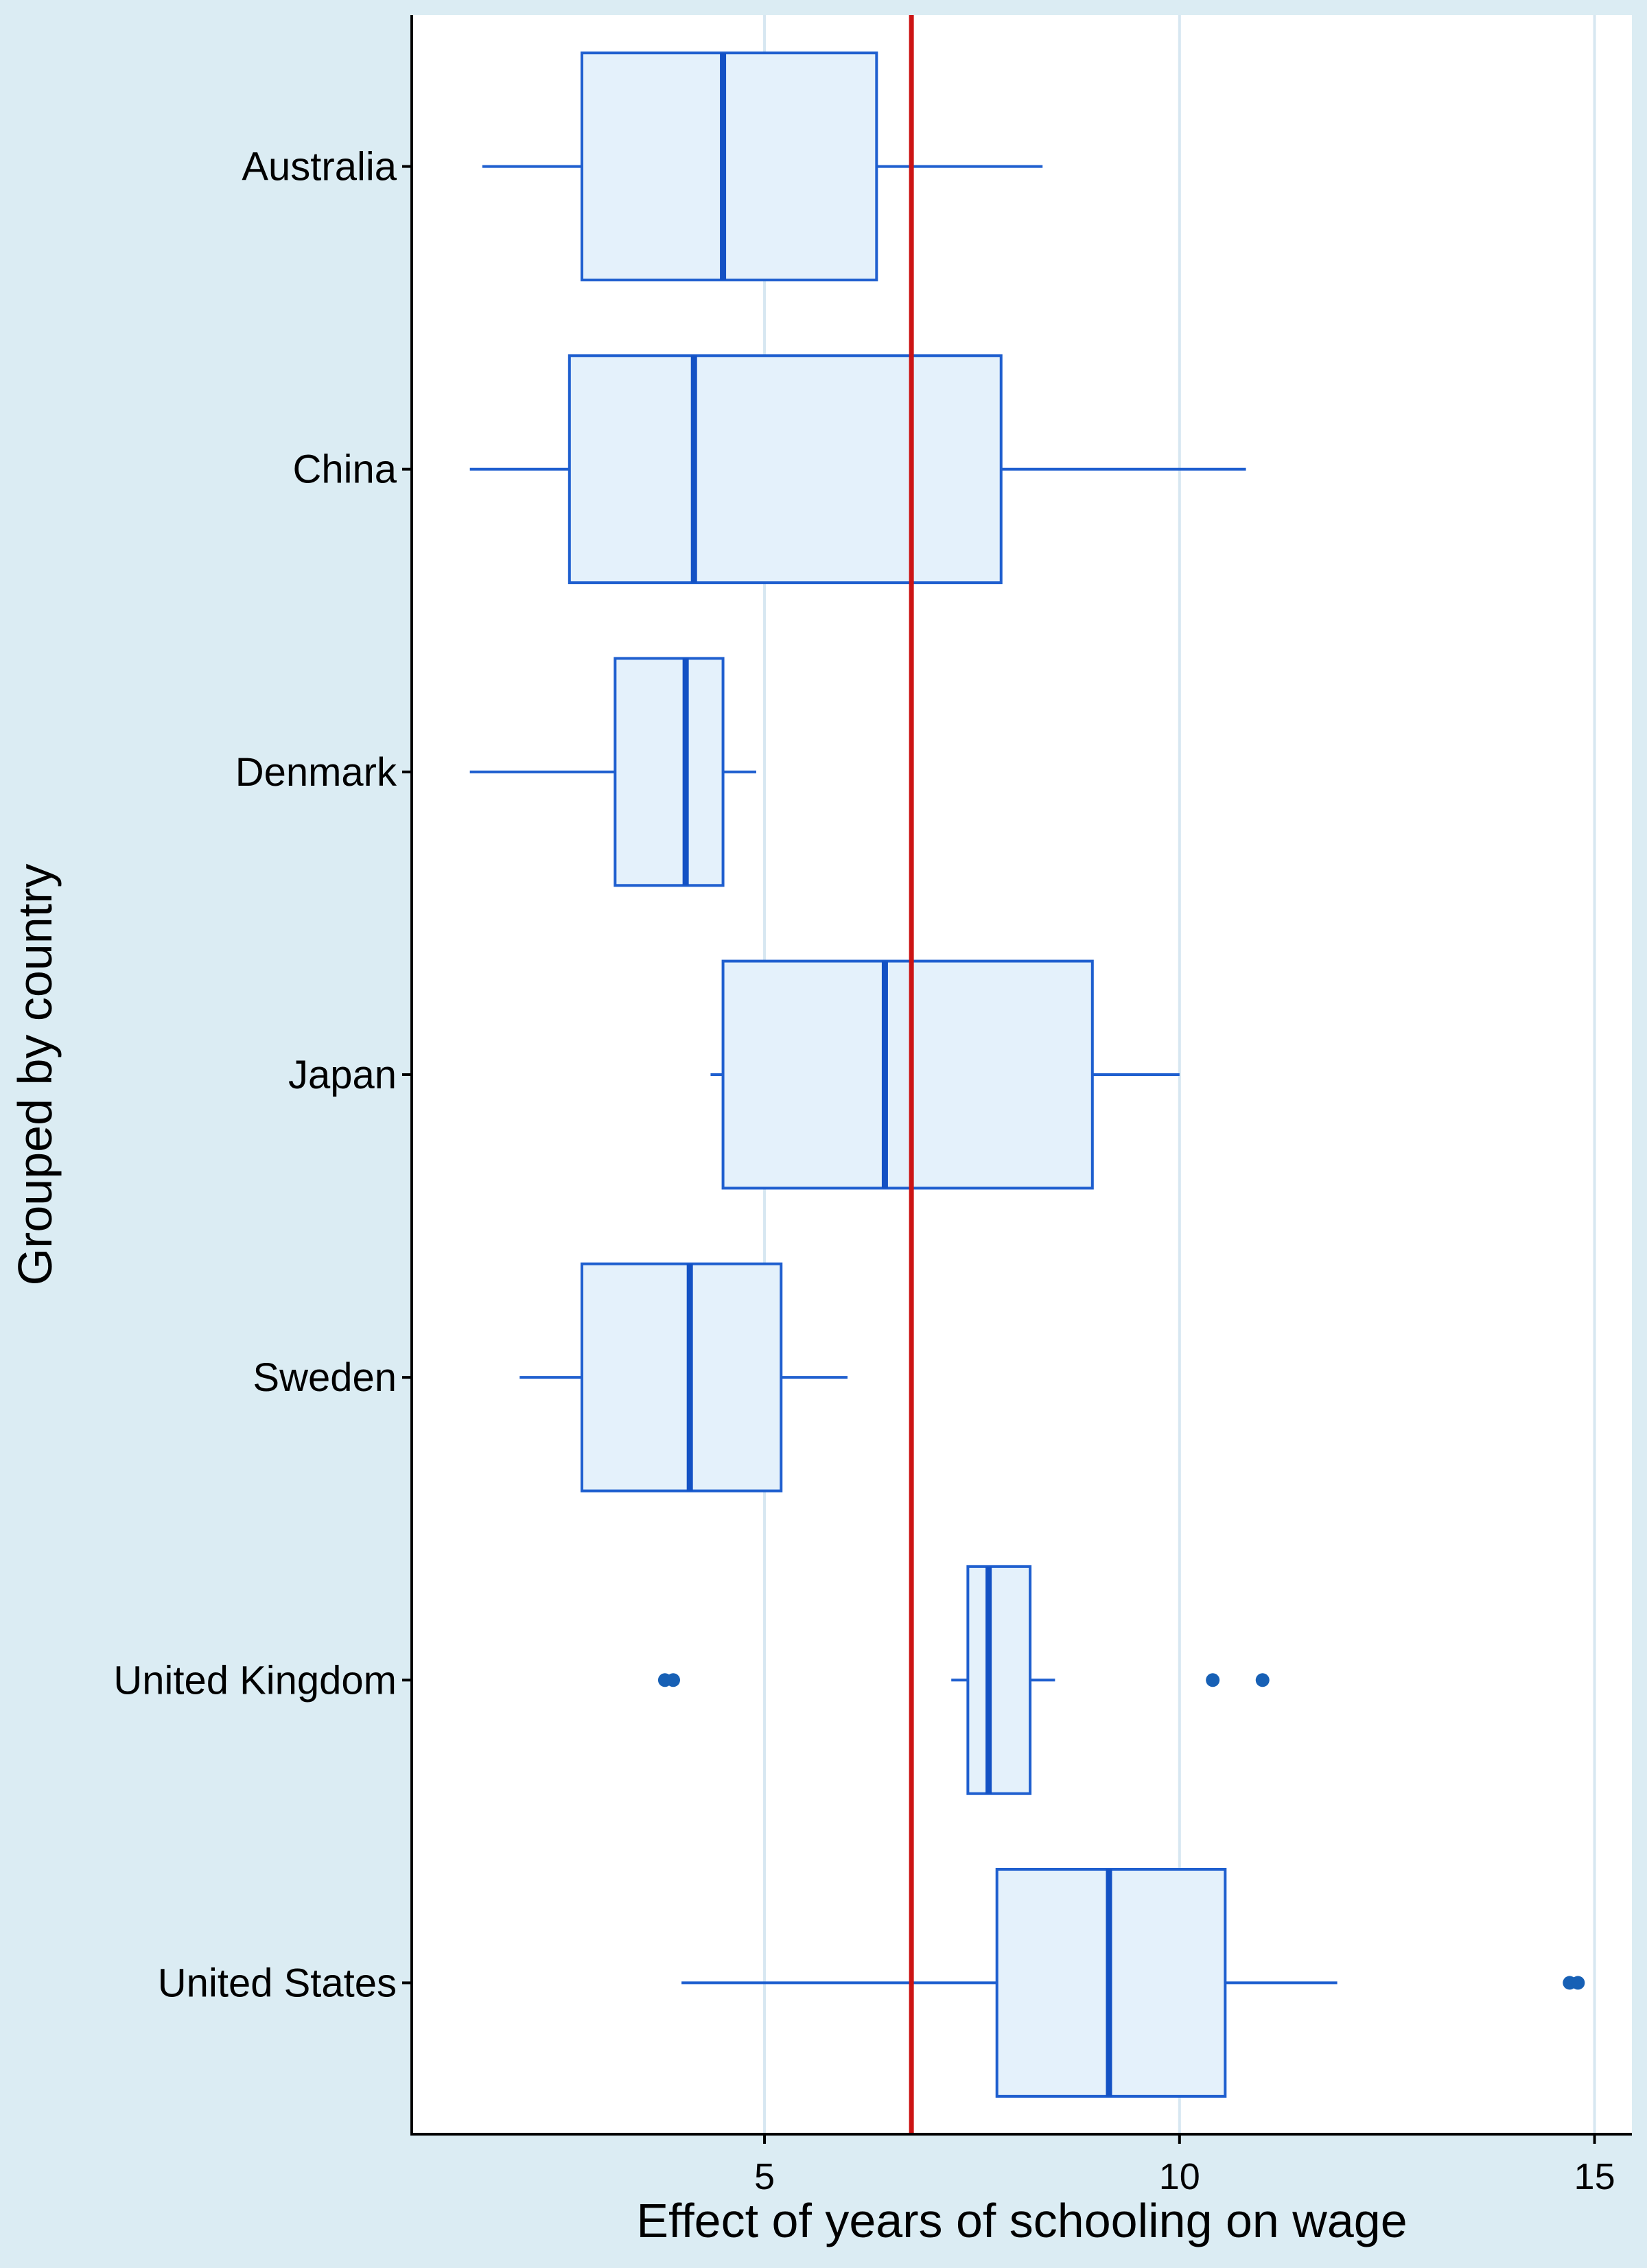 This screenshot has width=1647, height=2268. I want to click on box-australia, so click(762, 166).